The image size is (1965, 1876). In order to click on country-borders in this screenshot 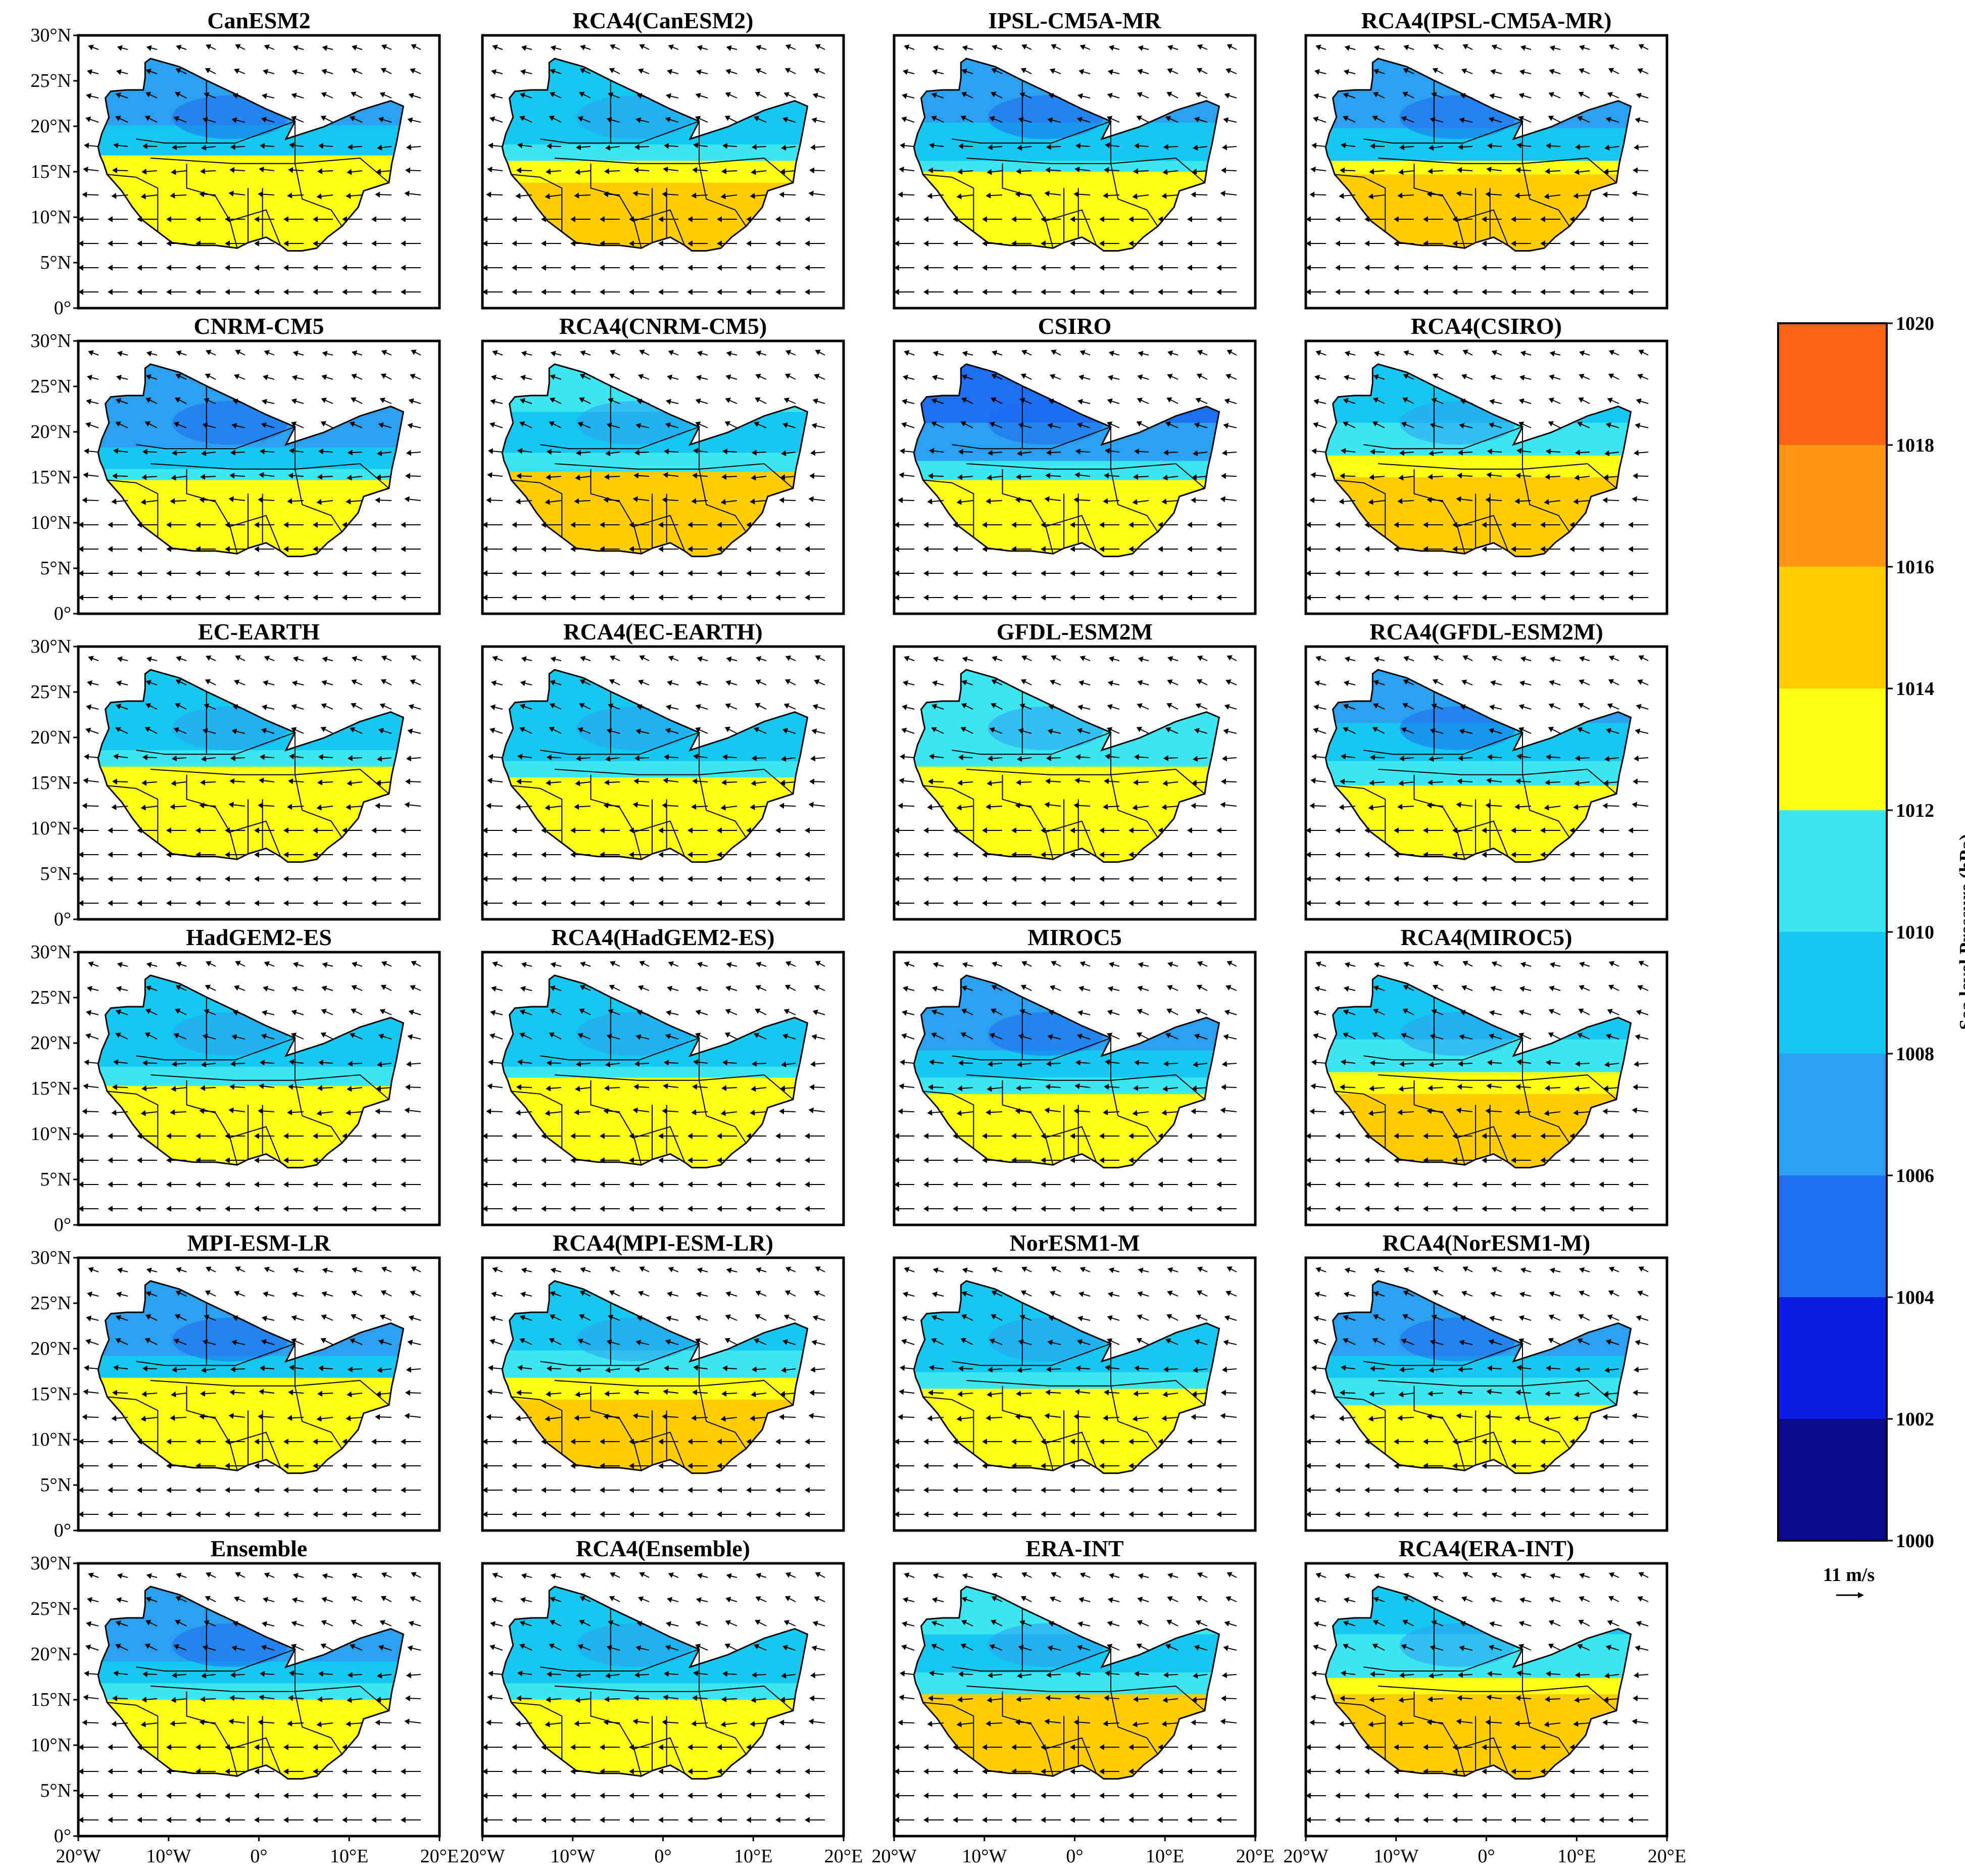, I will do `click(1476, 164)`.